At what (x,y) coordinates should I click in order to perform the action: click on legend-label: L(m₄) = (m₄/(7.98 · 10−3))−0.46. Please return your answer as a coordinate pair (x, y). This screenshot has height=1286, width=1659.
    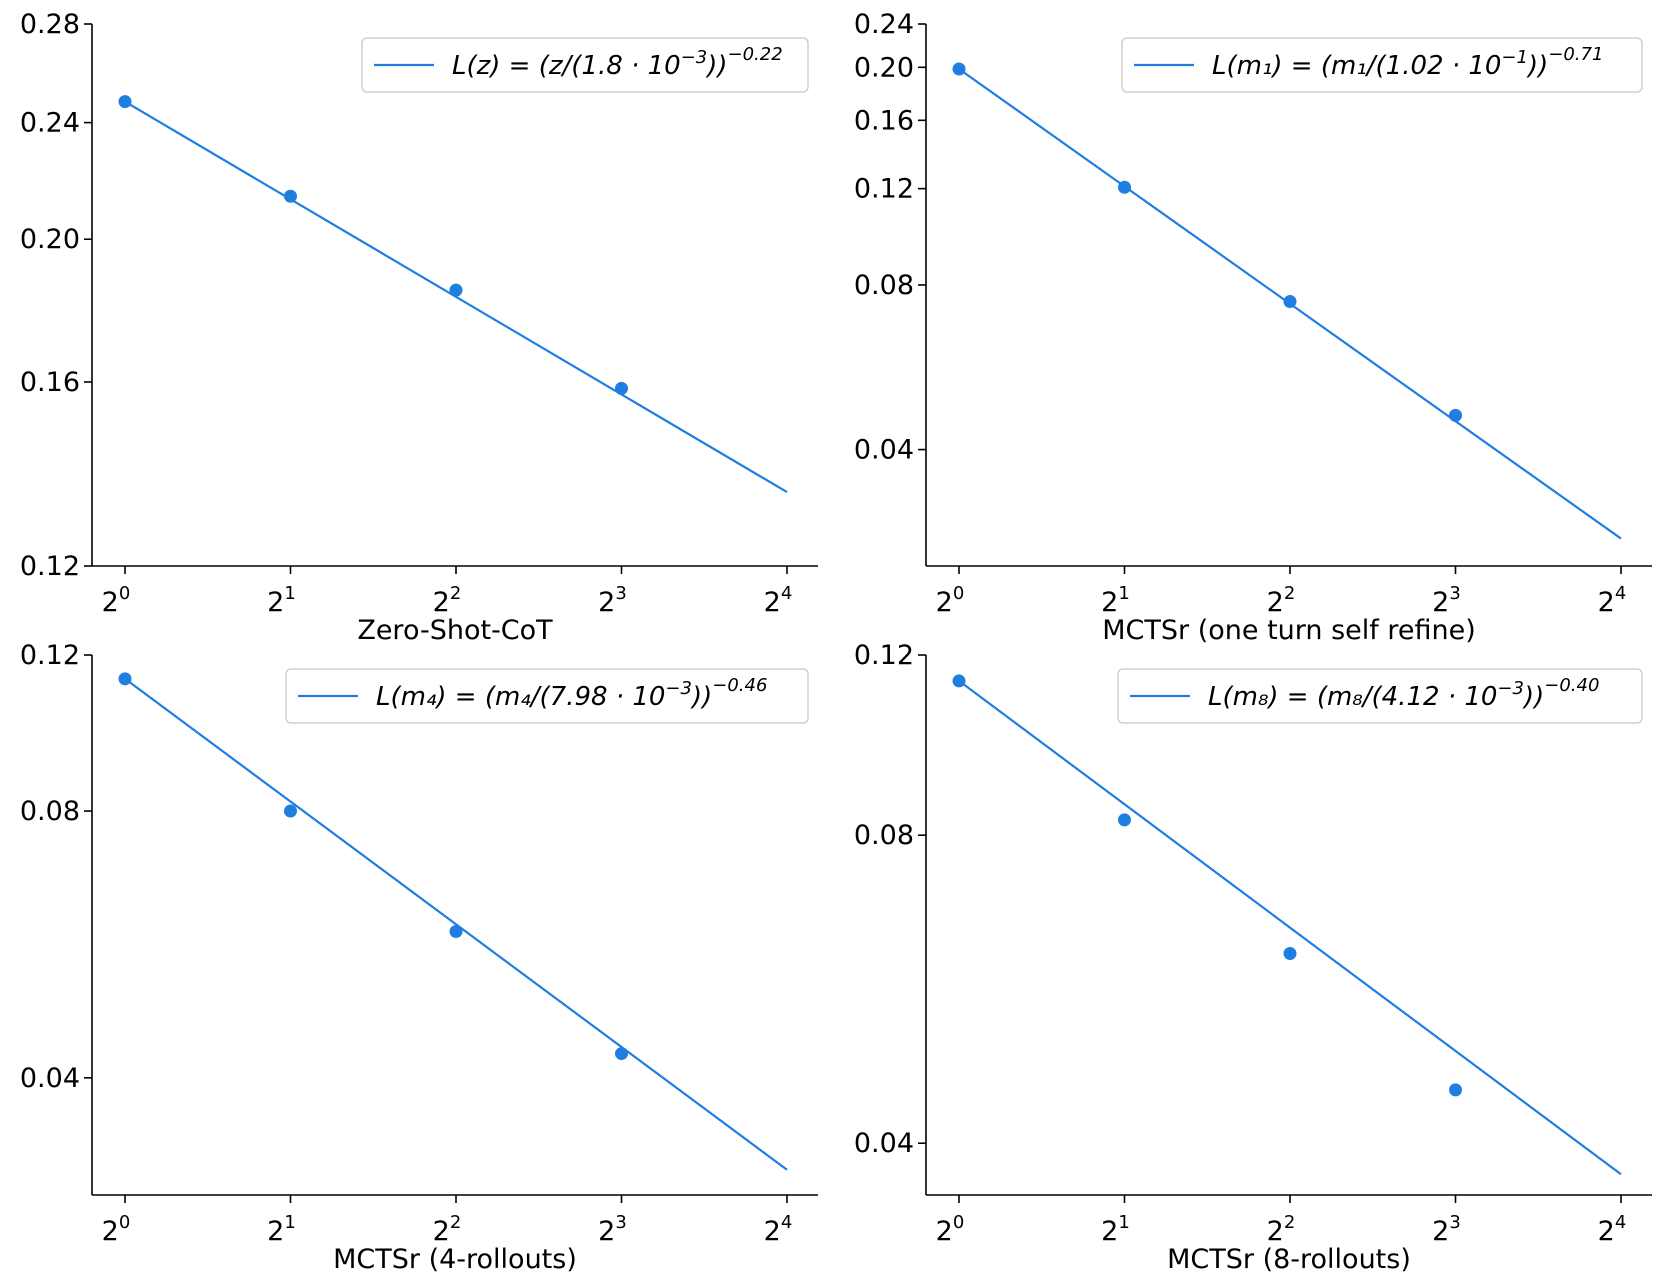
    Looking at the image, I should click on (571, 693).